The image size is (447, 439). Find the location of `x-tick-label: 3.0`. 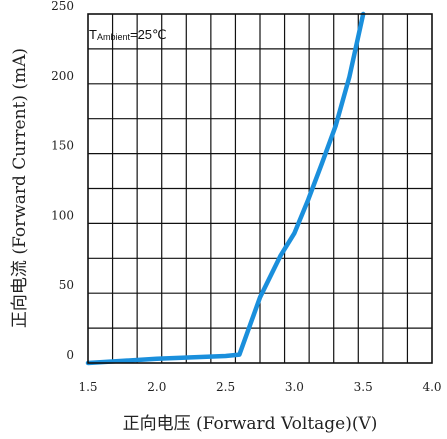

x-tick-label: 3.0 is located at coordinates (294, 387).